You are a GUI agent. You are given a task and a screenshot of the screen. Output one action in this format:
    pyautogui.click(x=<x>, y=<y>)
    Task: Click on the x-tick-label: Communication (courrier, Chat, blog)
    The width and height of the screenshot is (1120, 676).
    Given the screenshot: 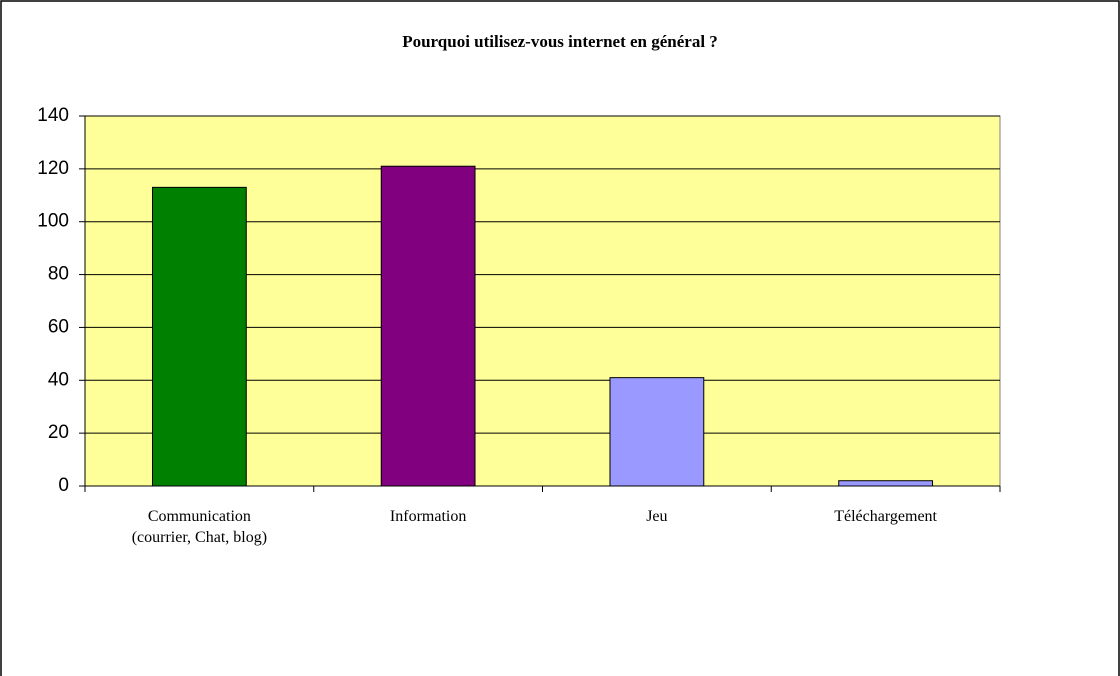 What is the action you would take?
    pyautogui.click(x=199, y=527)
    